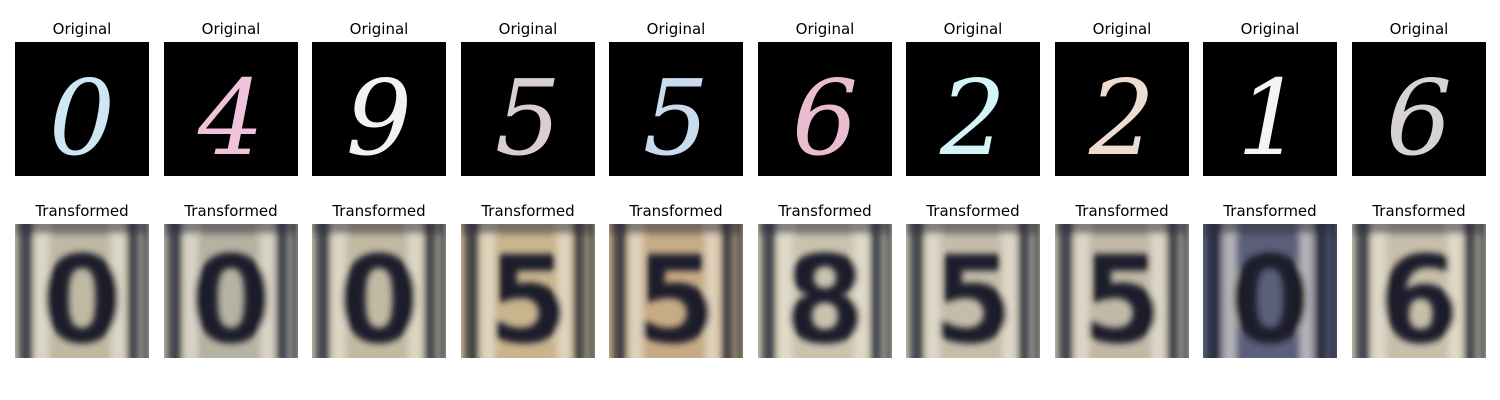  I want to click on original-digit-image: 4, so click(231, 109).